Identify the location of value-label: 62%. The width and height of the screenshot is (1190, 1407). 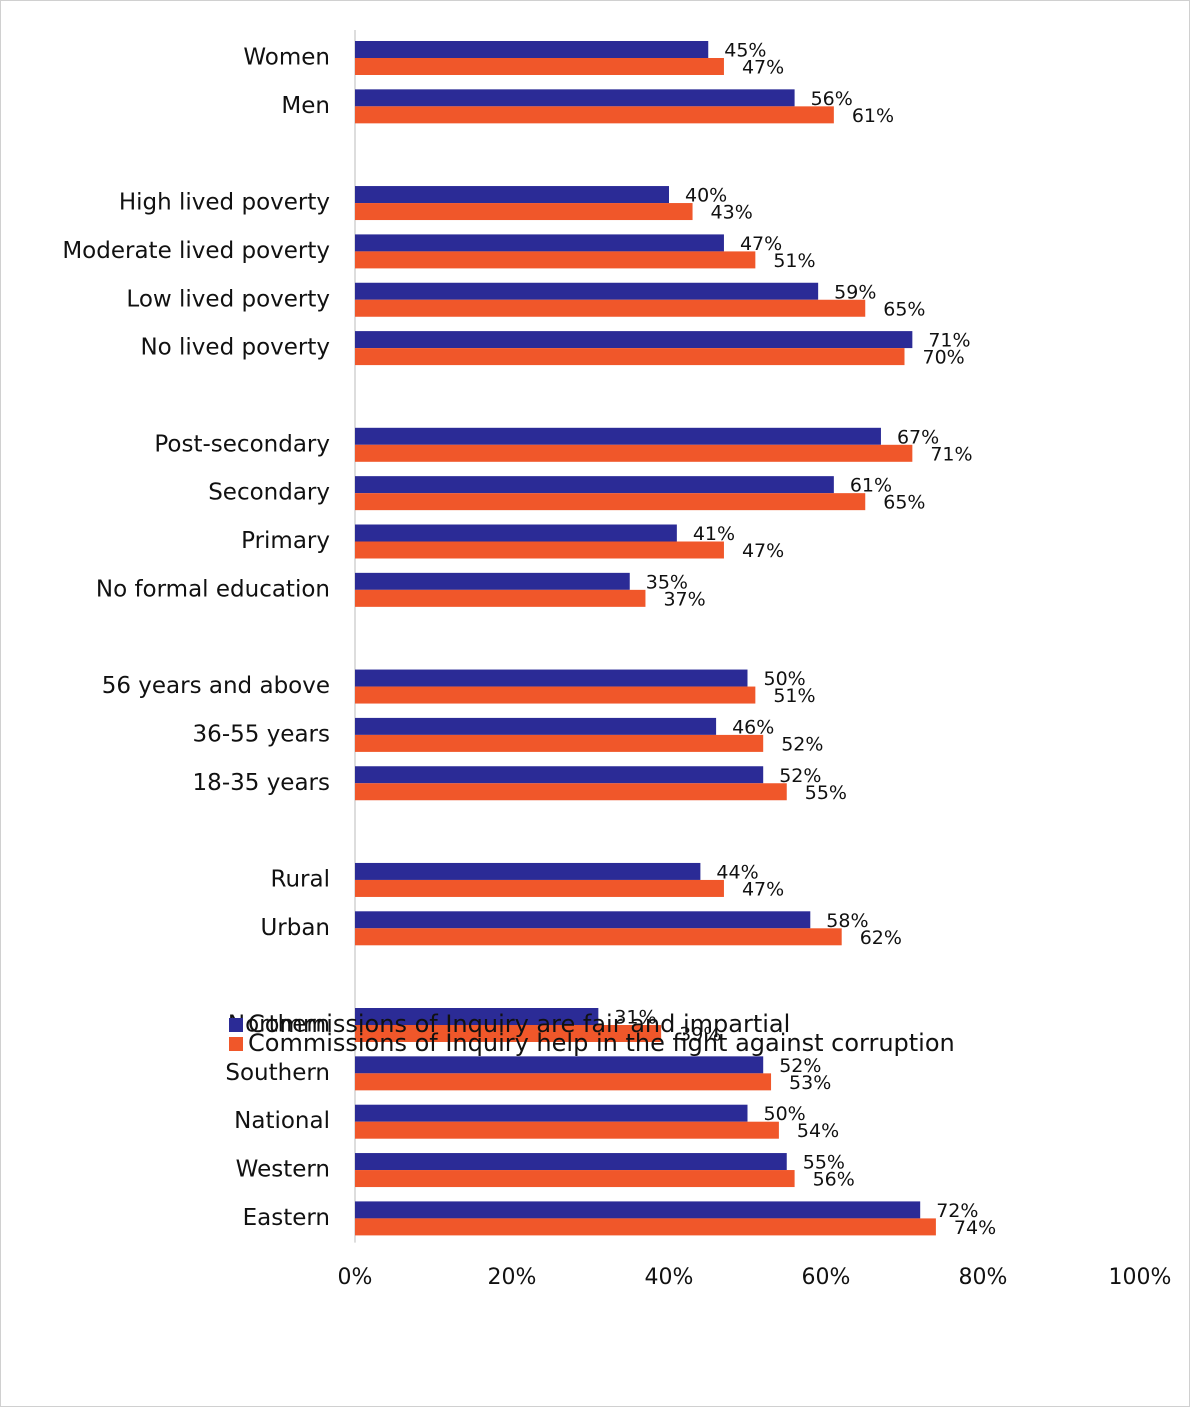
(881, 938).